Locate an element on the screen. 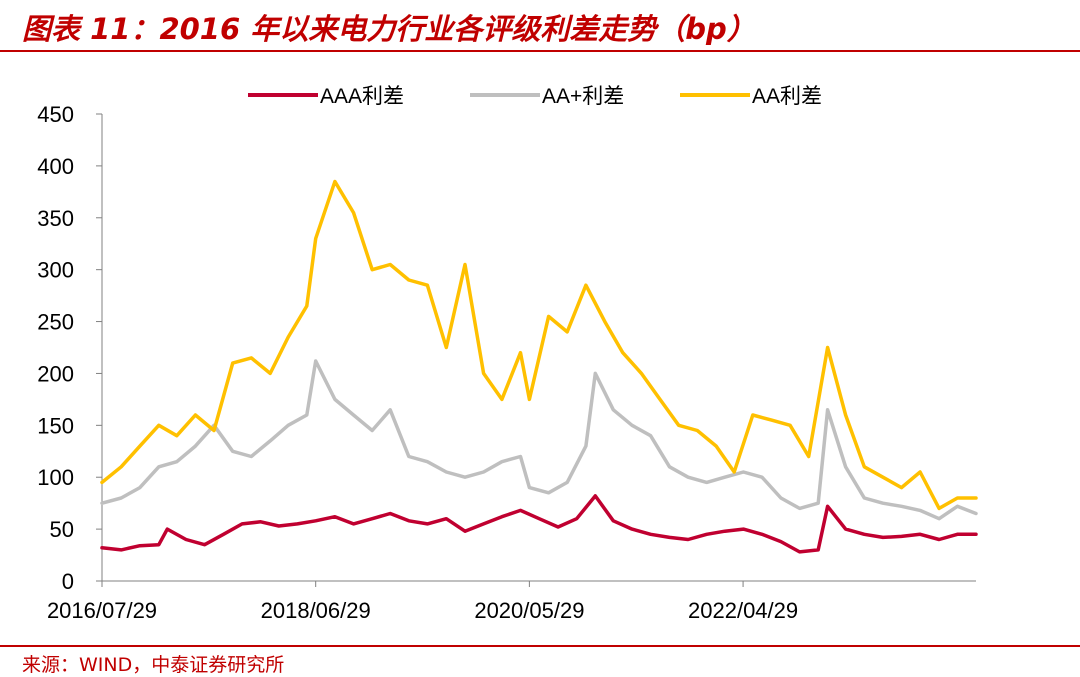 Image resolution: width=1080 pixels, height=677 pixels. chart-title: 图表 11：2016 年以来电力行业各评级利差走势（bp） is located at coordinates (389, 29).